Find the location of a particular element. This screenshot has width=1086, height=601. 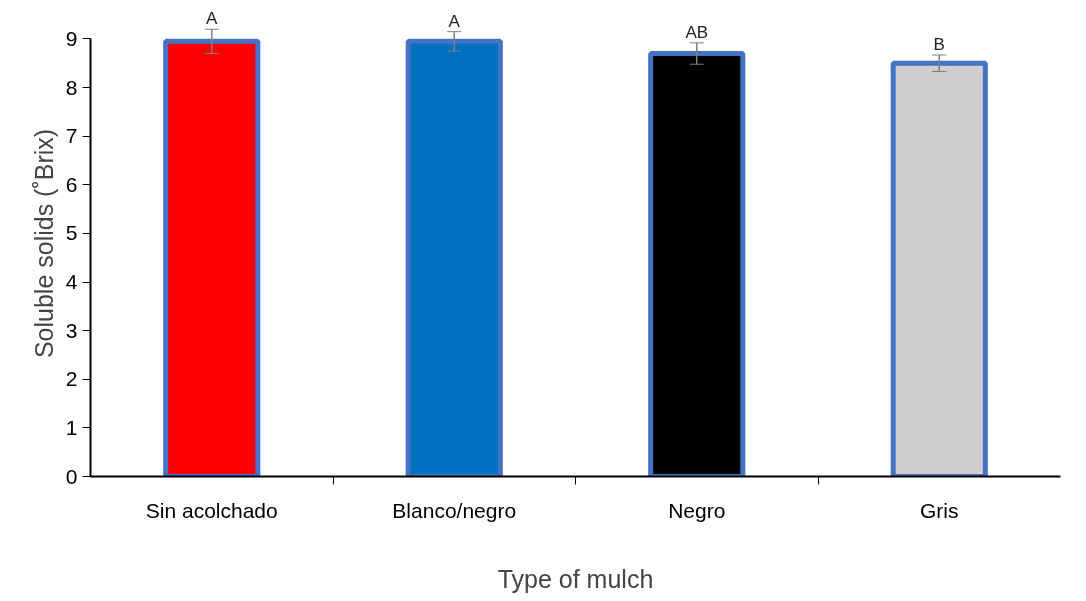

y-tick-label: 8 is located at coordinates (71, 87).